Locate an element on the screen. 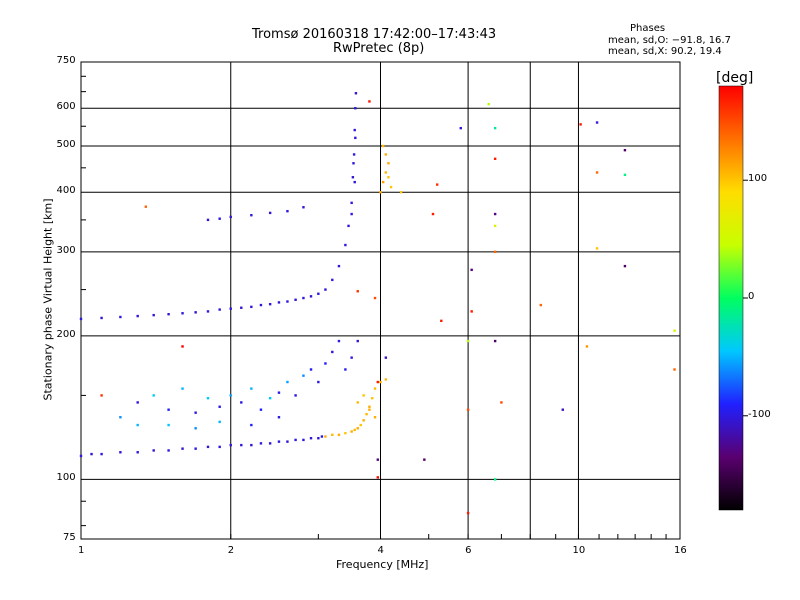  colorbar-tick-label: -100 is located at coordinates (759, 414).